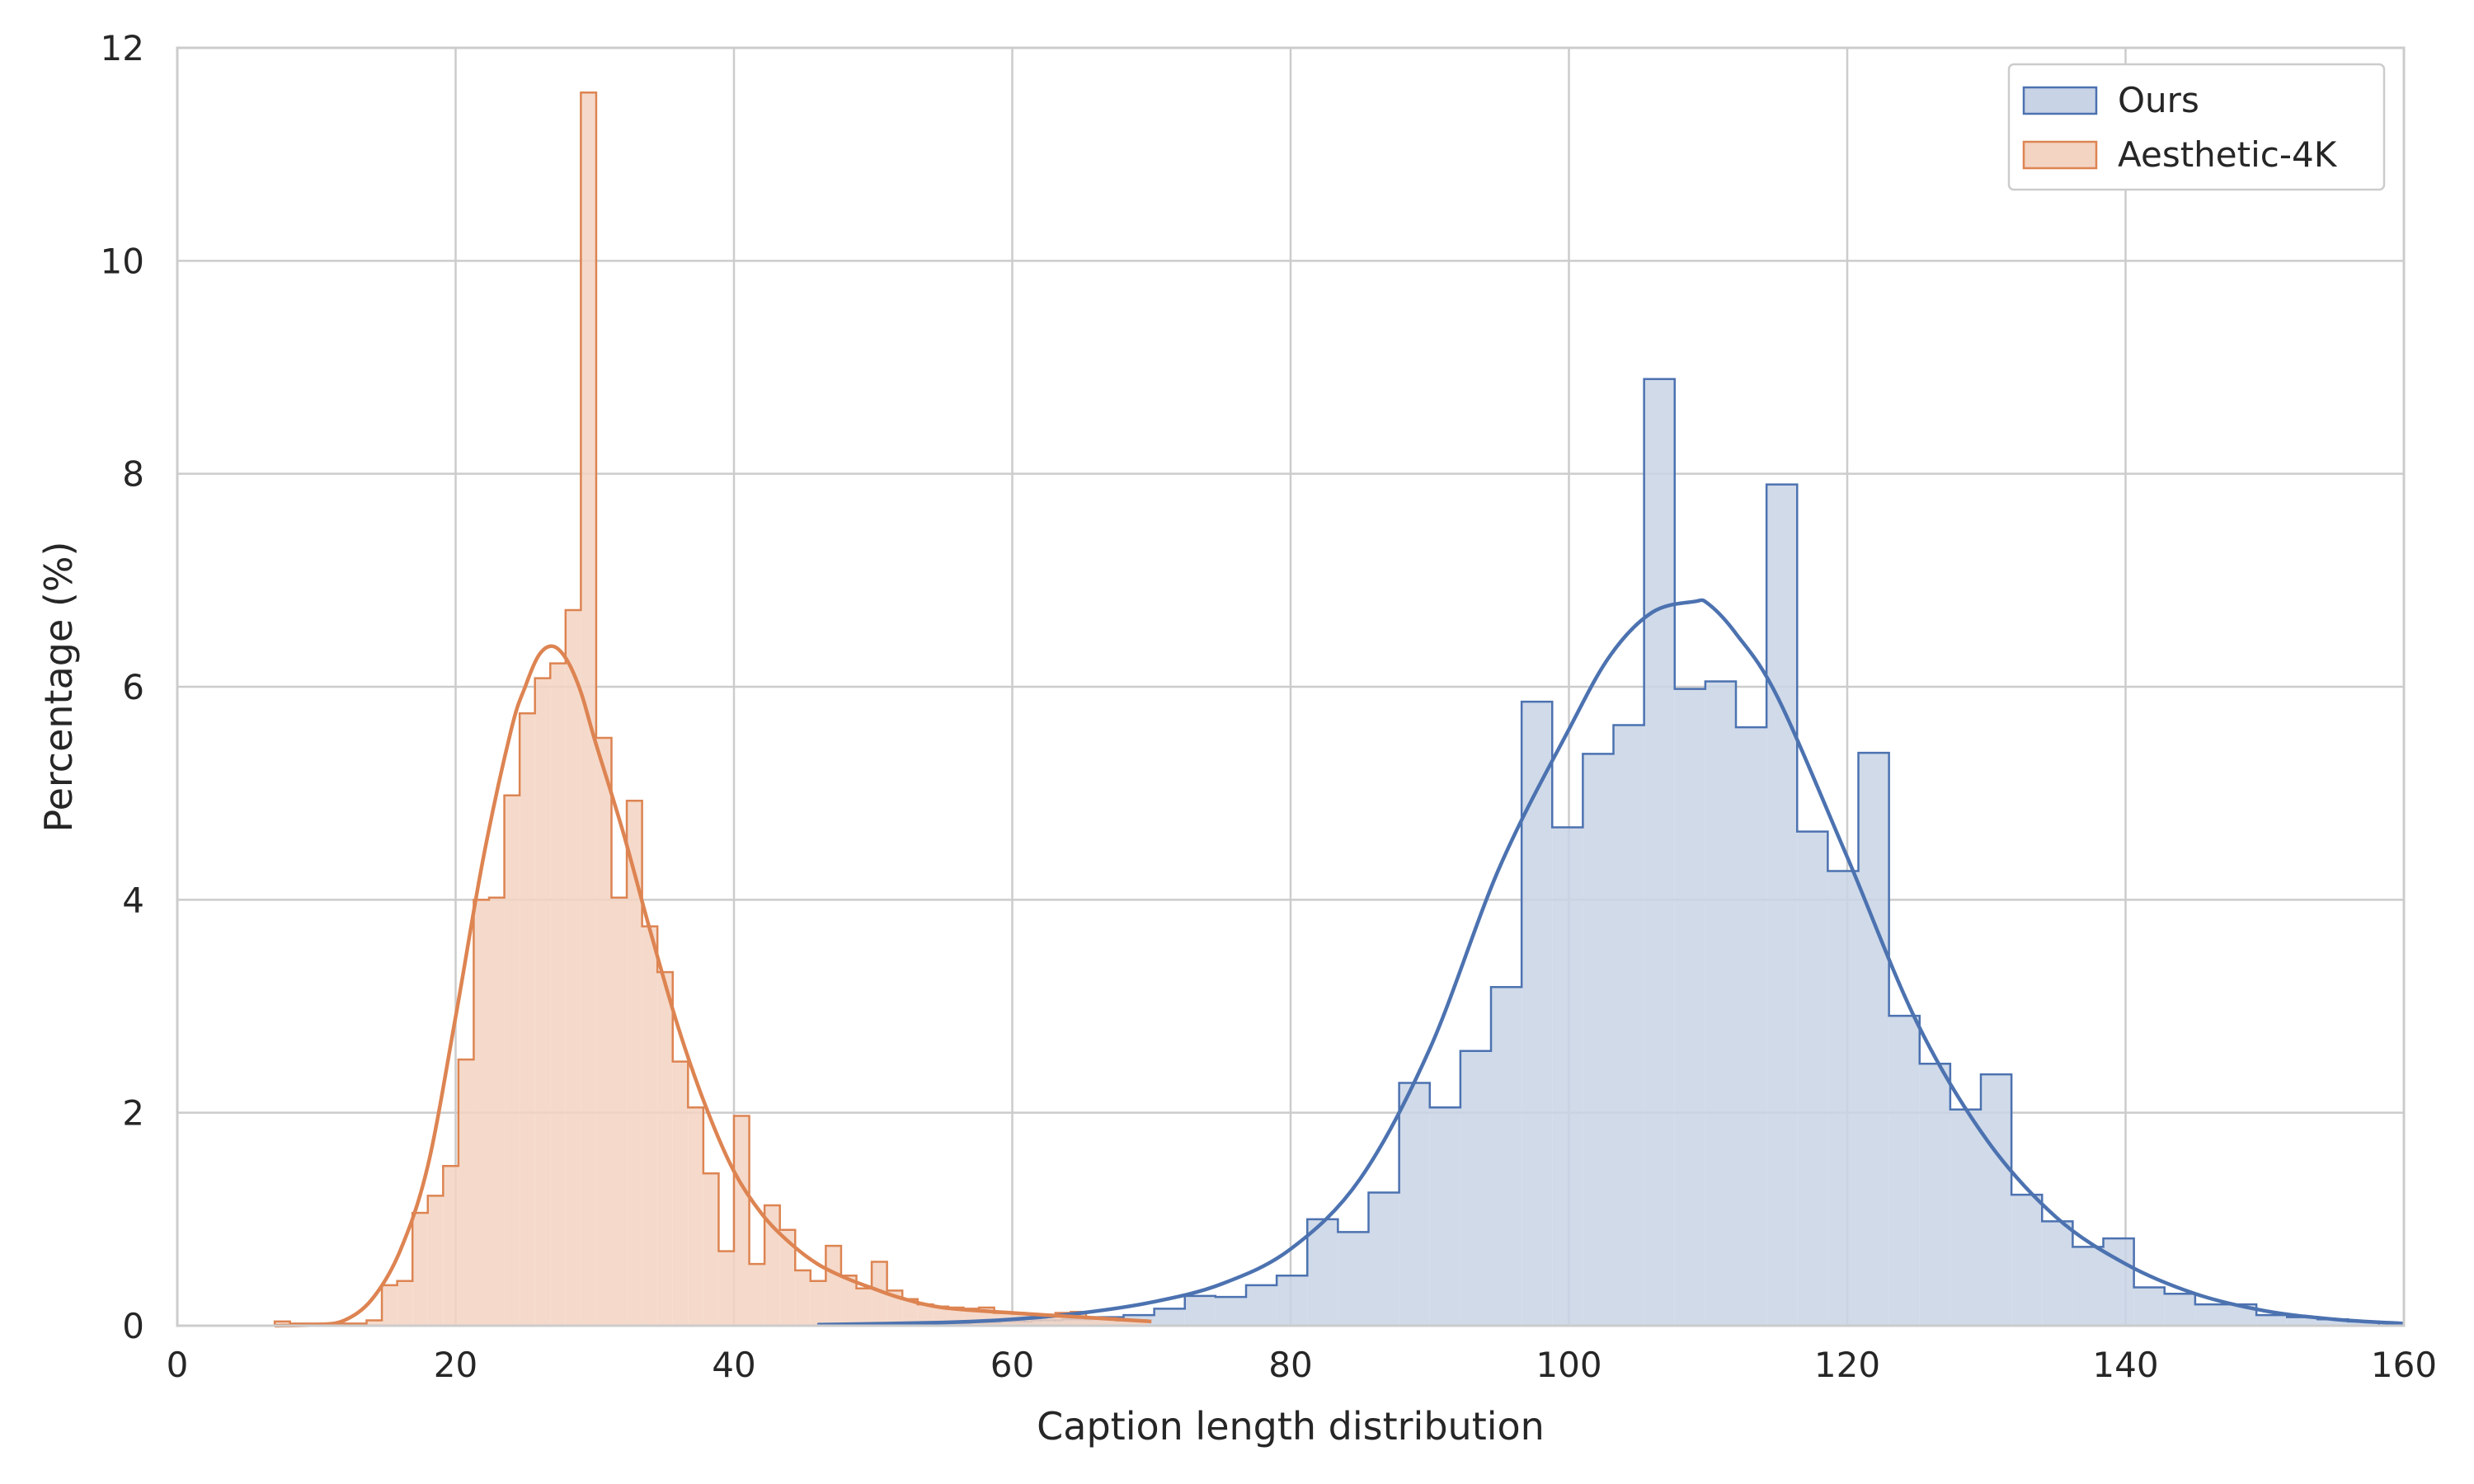 The image size is (2474, 1484). I want to click on x-tick-label: 80, so click(1290, 1365).